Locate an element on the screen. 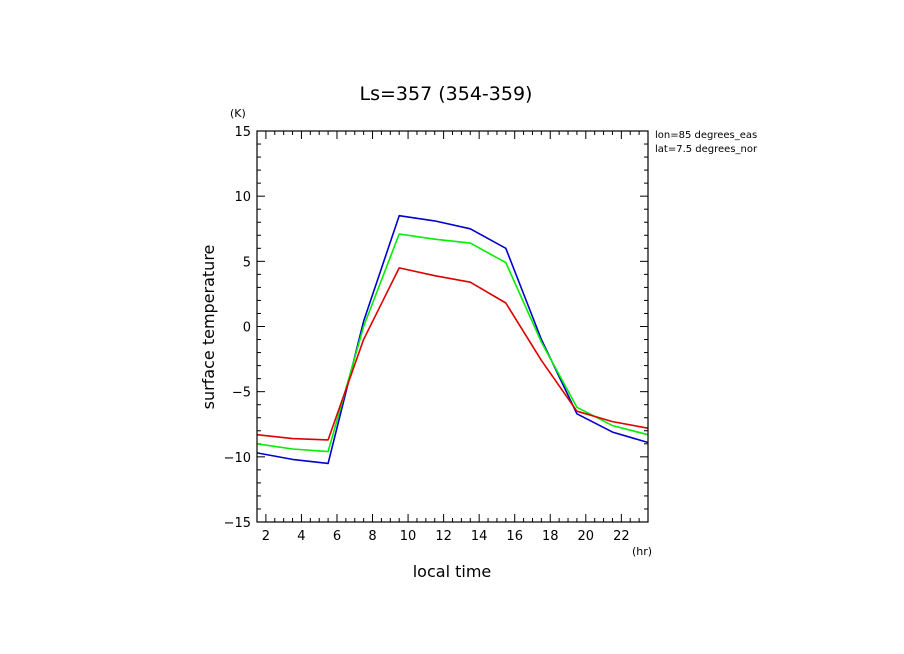 The height and width of the screenshot is (654, 904). y-tick-label: −5 is located at coordinates (241, 393).